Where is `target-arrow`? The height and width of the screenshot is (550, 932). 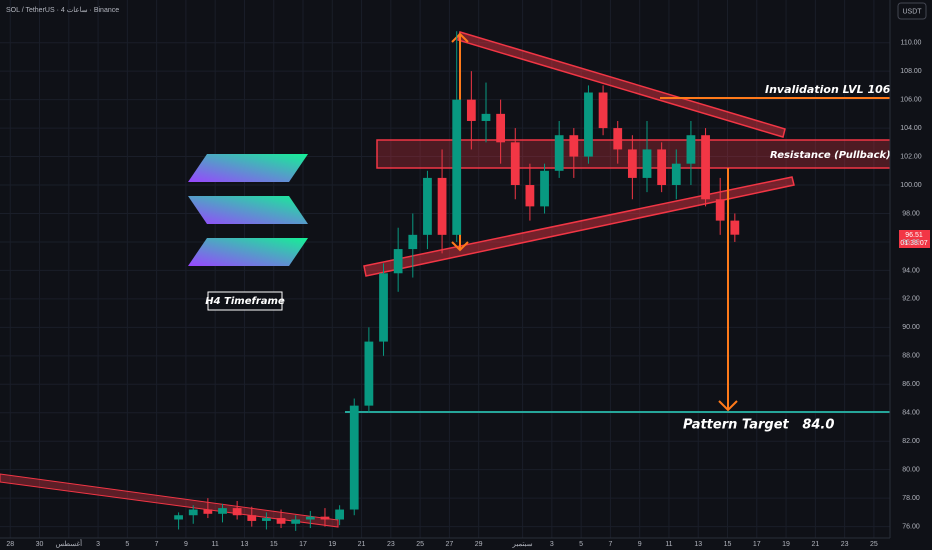
target-arrow is located at coordinates (728, 290).